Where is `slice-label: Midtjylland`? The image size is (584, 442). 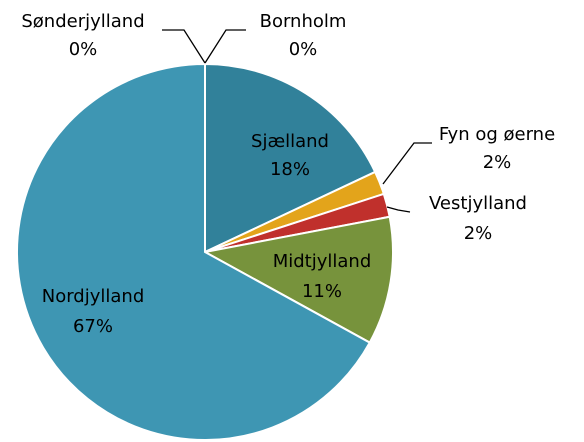
slice-label: Midtjylland is located at coordinates (322, 261).